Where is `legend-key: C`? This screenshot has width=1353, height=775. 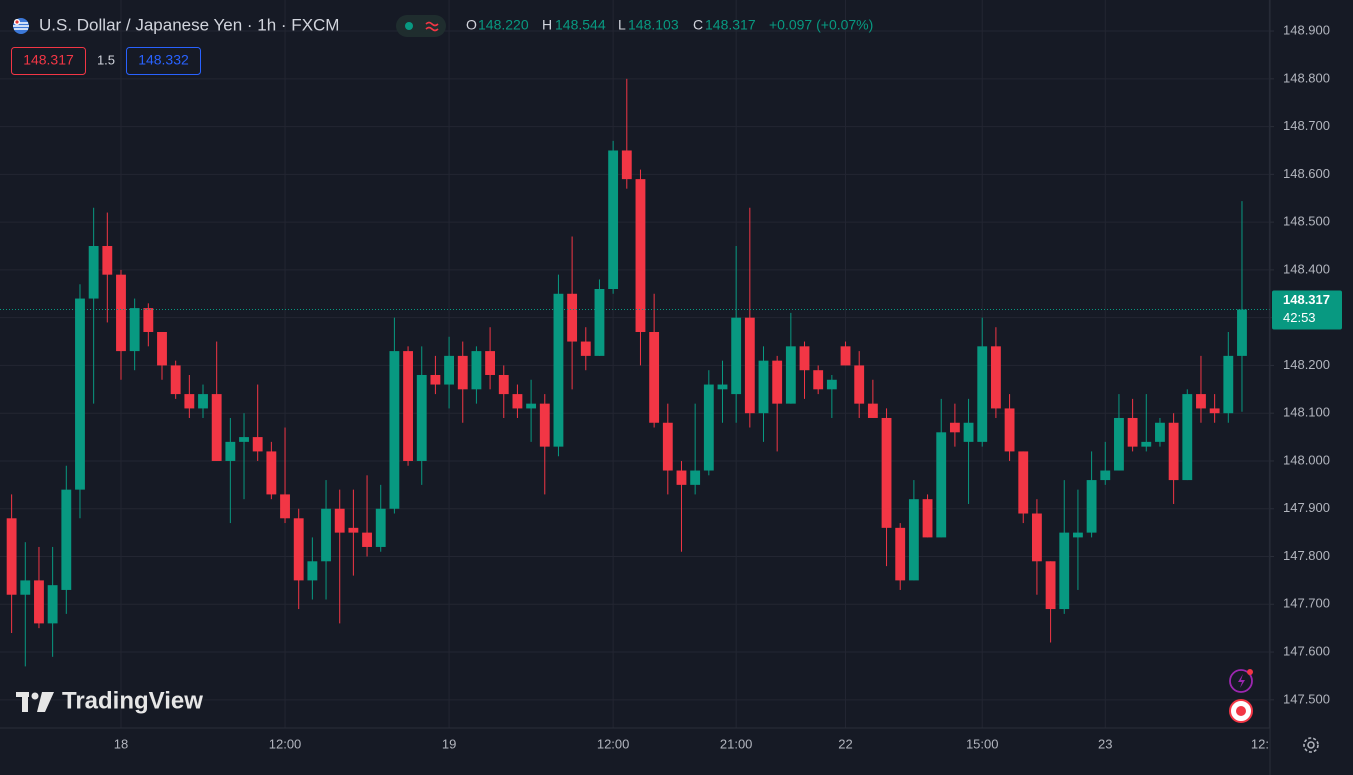 legend-key: C is located at coordinates (698, 25).